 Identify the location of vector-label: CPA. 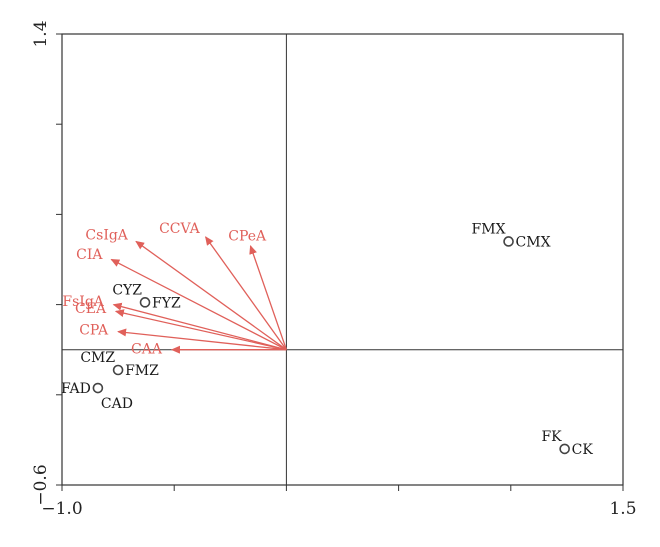
(94, 331).